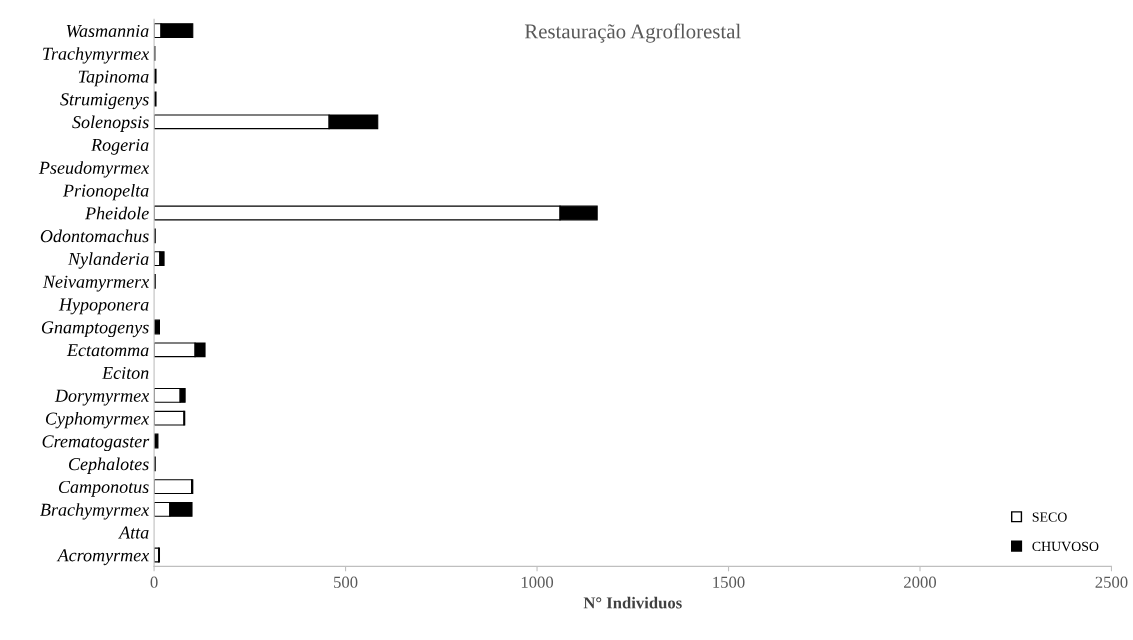 The width and height of the screenshot is (1133, 640). I want to click on y-tick-label: Strumigenys, so click(104, 101).